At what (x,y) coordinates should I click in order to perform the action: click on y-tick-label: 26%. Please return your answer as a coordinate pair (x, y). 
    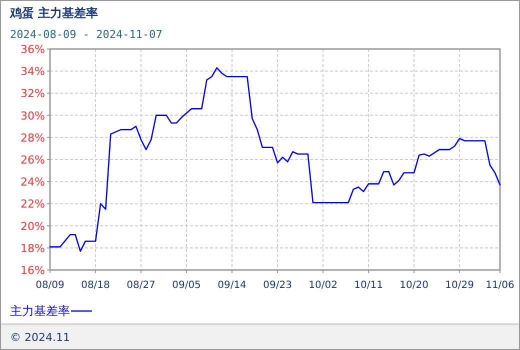
    Looking at the image, I should click on (32, 160).